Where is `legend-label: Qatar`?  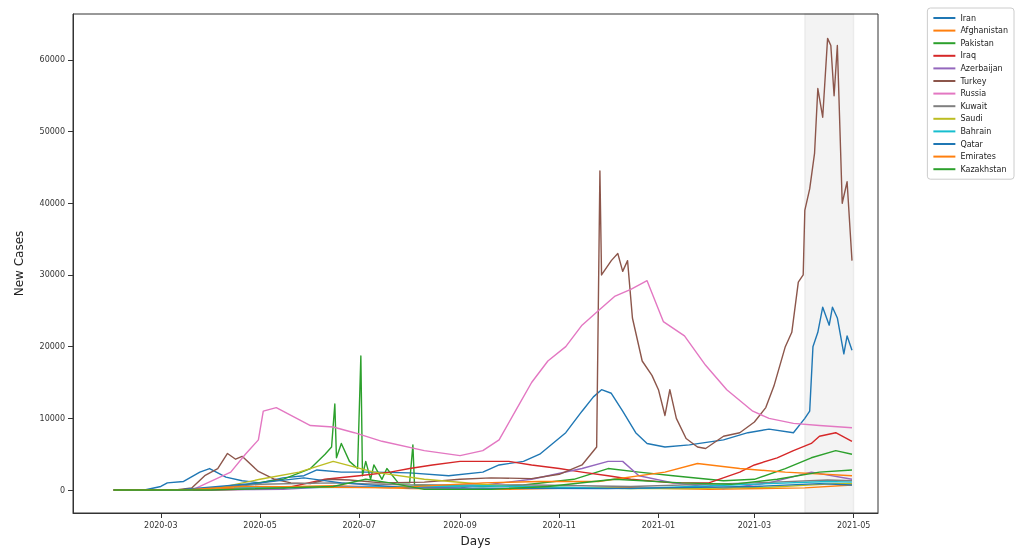 legend-label: Qatar is located at coordinates (972, 144).